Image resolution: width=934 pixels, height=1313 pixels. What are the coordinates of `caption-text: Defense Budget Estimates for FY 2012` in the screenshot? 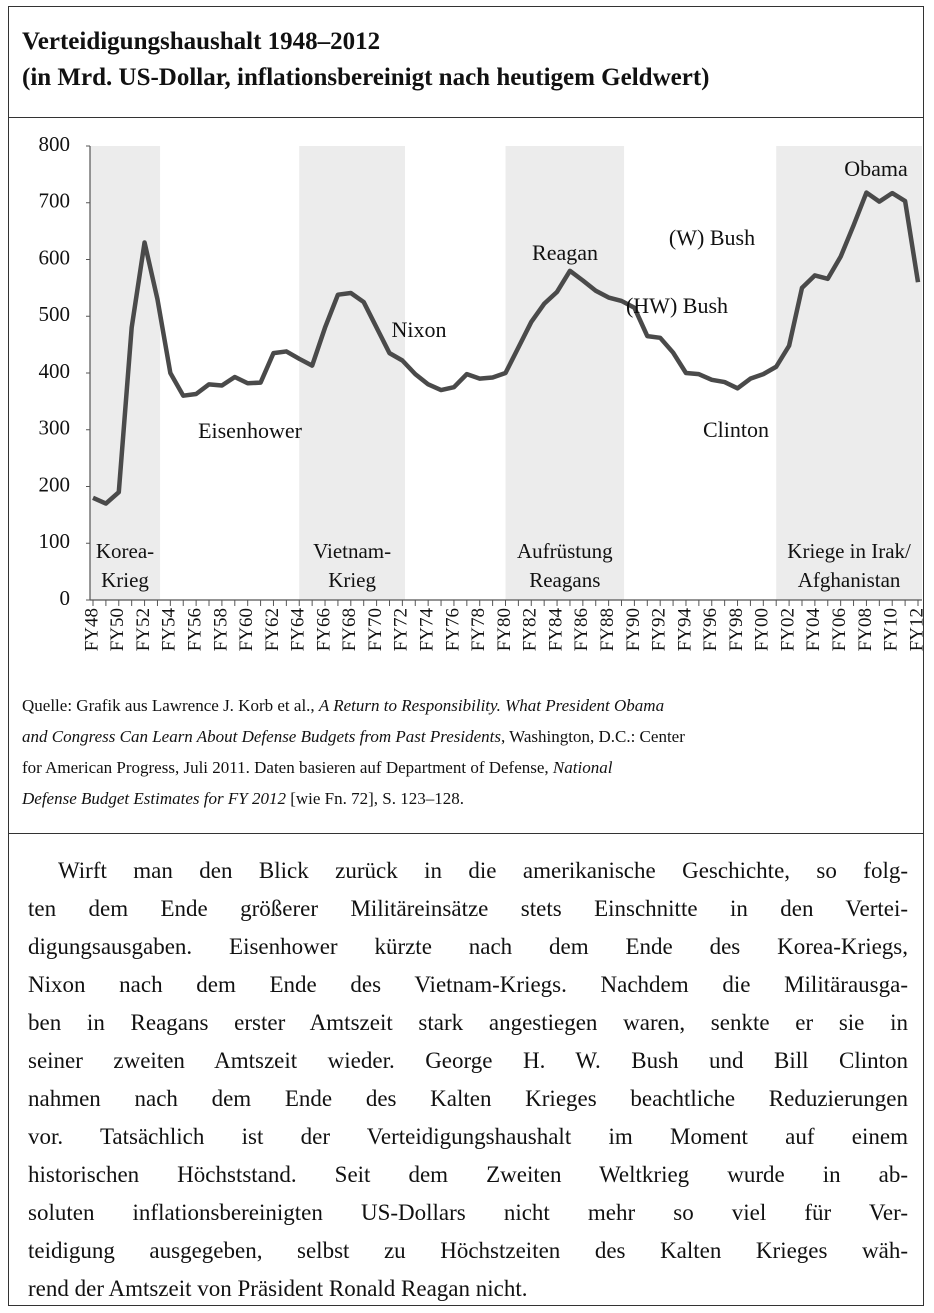 It's located at (154, 798).